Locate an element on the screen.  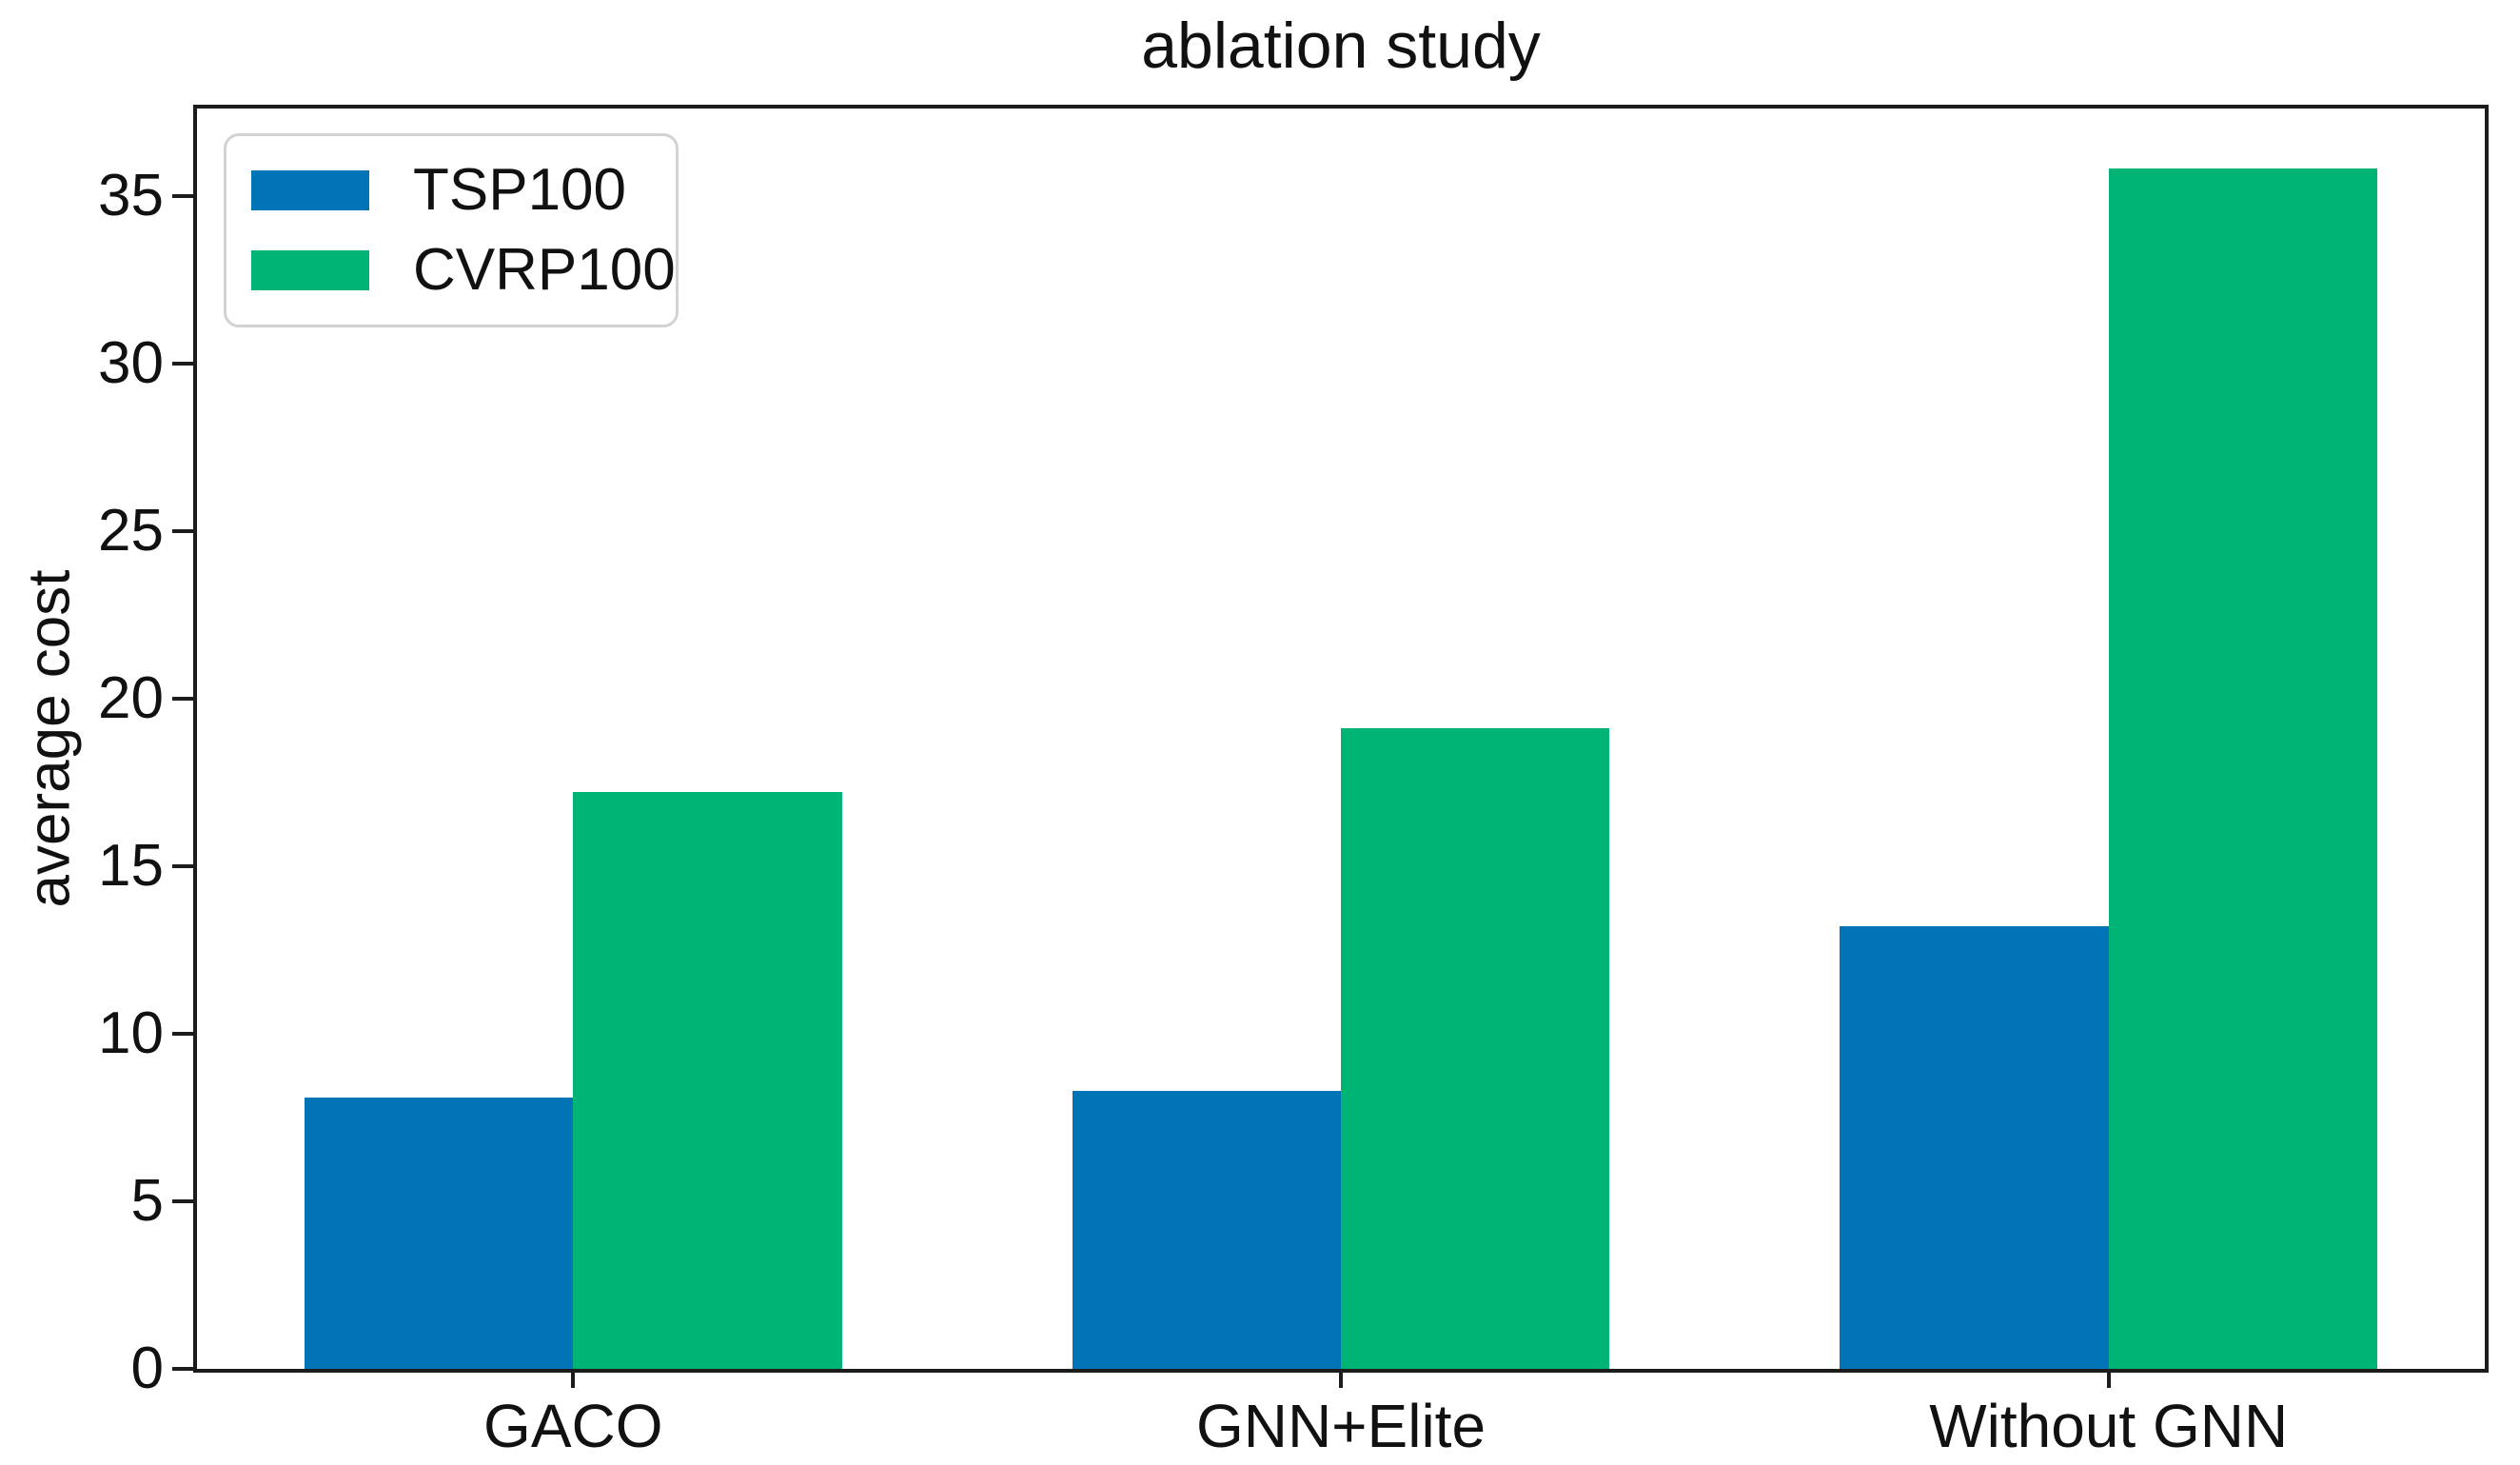
legend-label-cvrp100: CVRP100 is located at coordinates (544, 270).